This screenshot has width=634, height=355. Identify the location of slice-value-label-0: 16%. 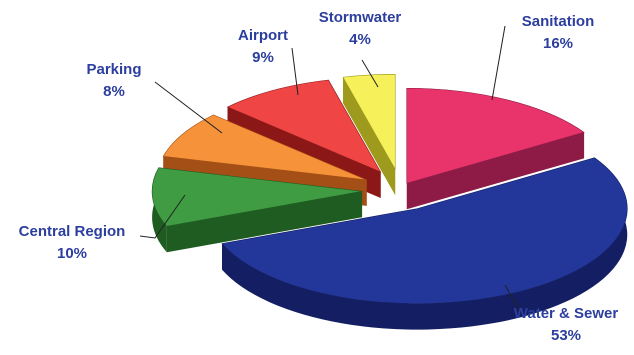
(558, 43).